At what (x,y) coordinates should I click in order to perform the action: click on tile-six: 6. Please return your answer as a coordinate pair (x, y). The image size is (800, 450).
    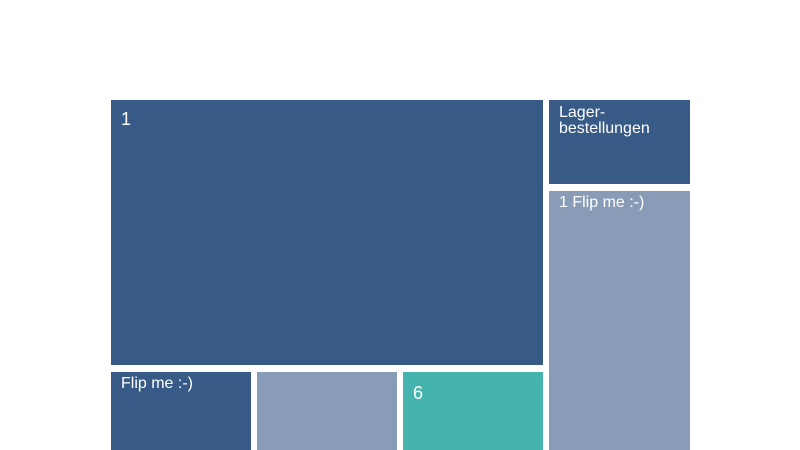
    Looking at the image, I should click on (473, 411).